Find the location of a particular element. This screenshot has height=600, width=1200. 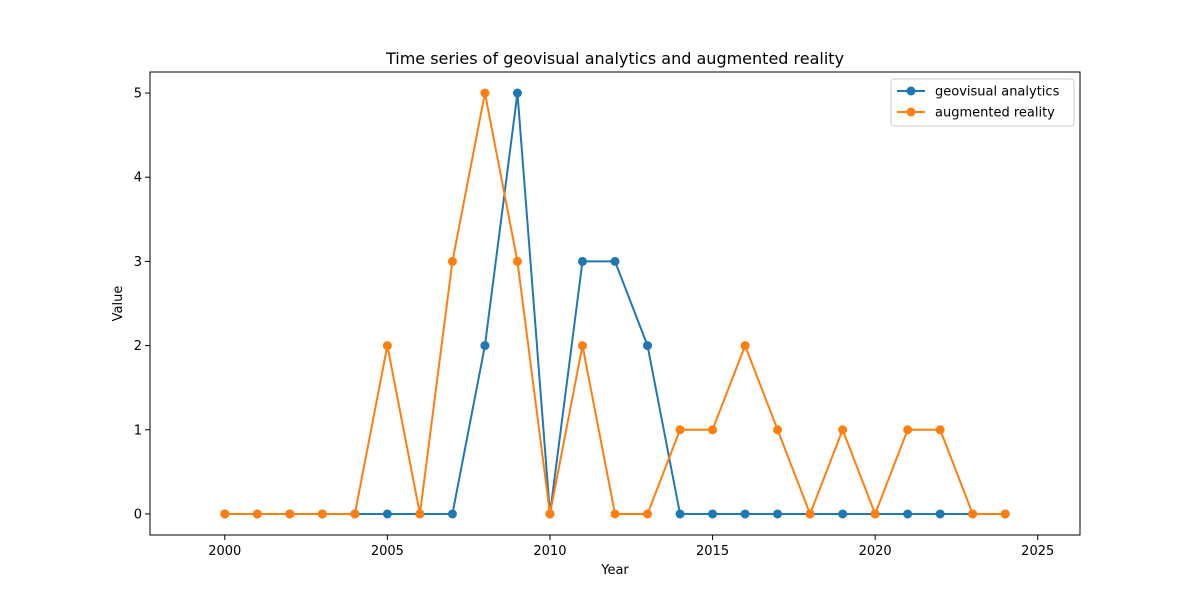

legend: geovisual analytics augmented reality is located at coordinates (982, 102).